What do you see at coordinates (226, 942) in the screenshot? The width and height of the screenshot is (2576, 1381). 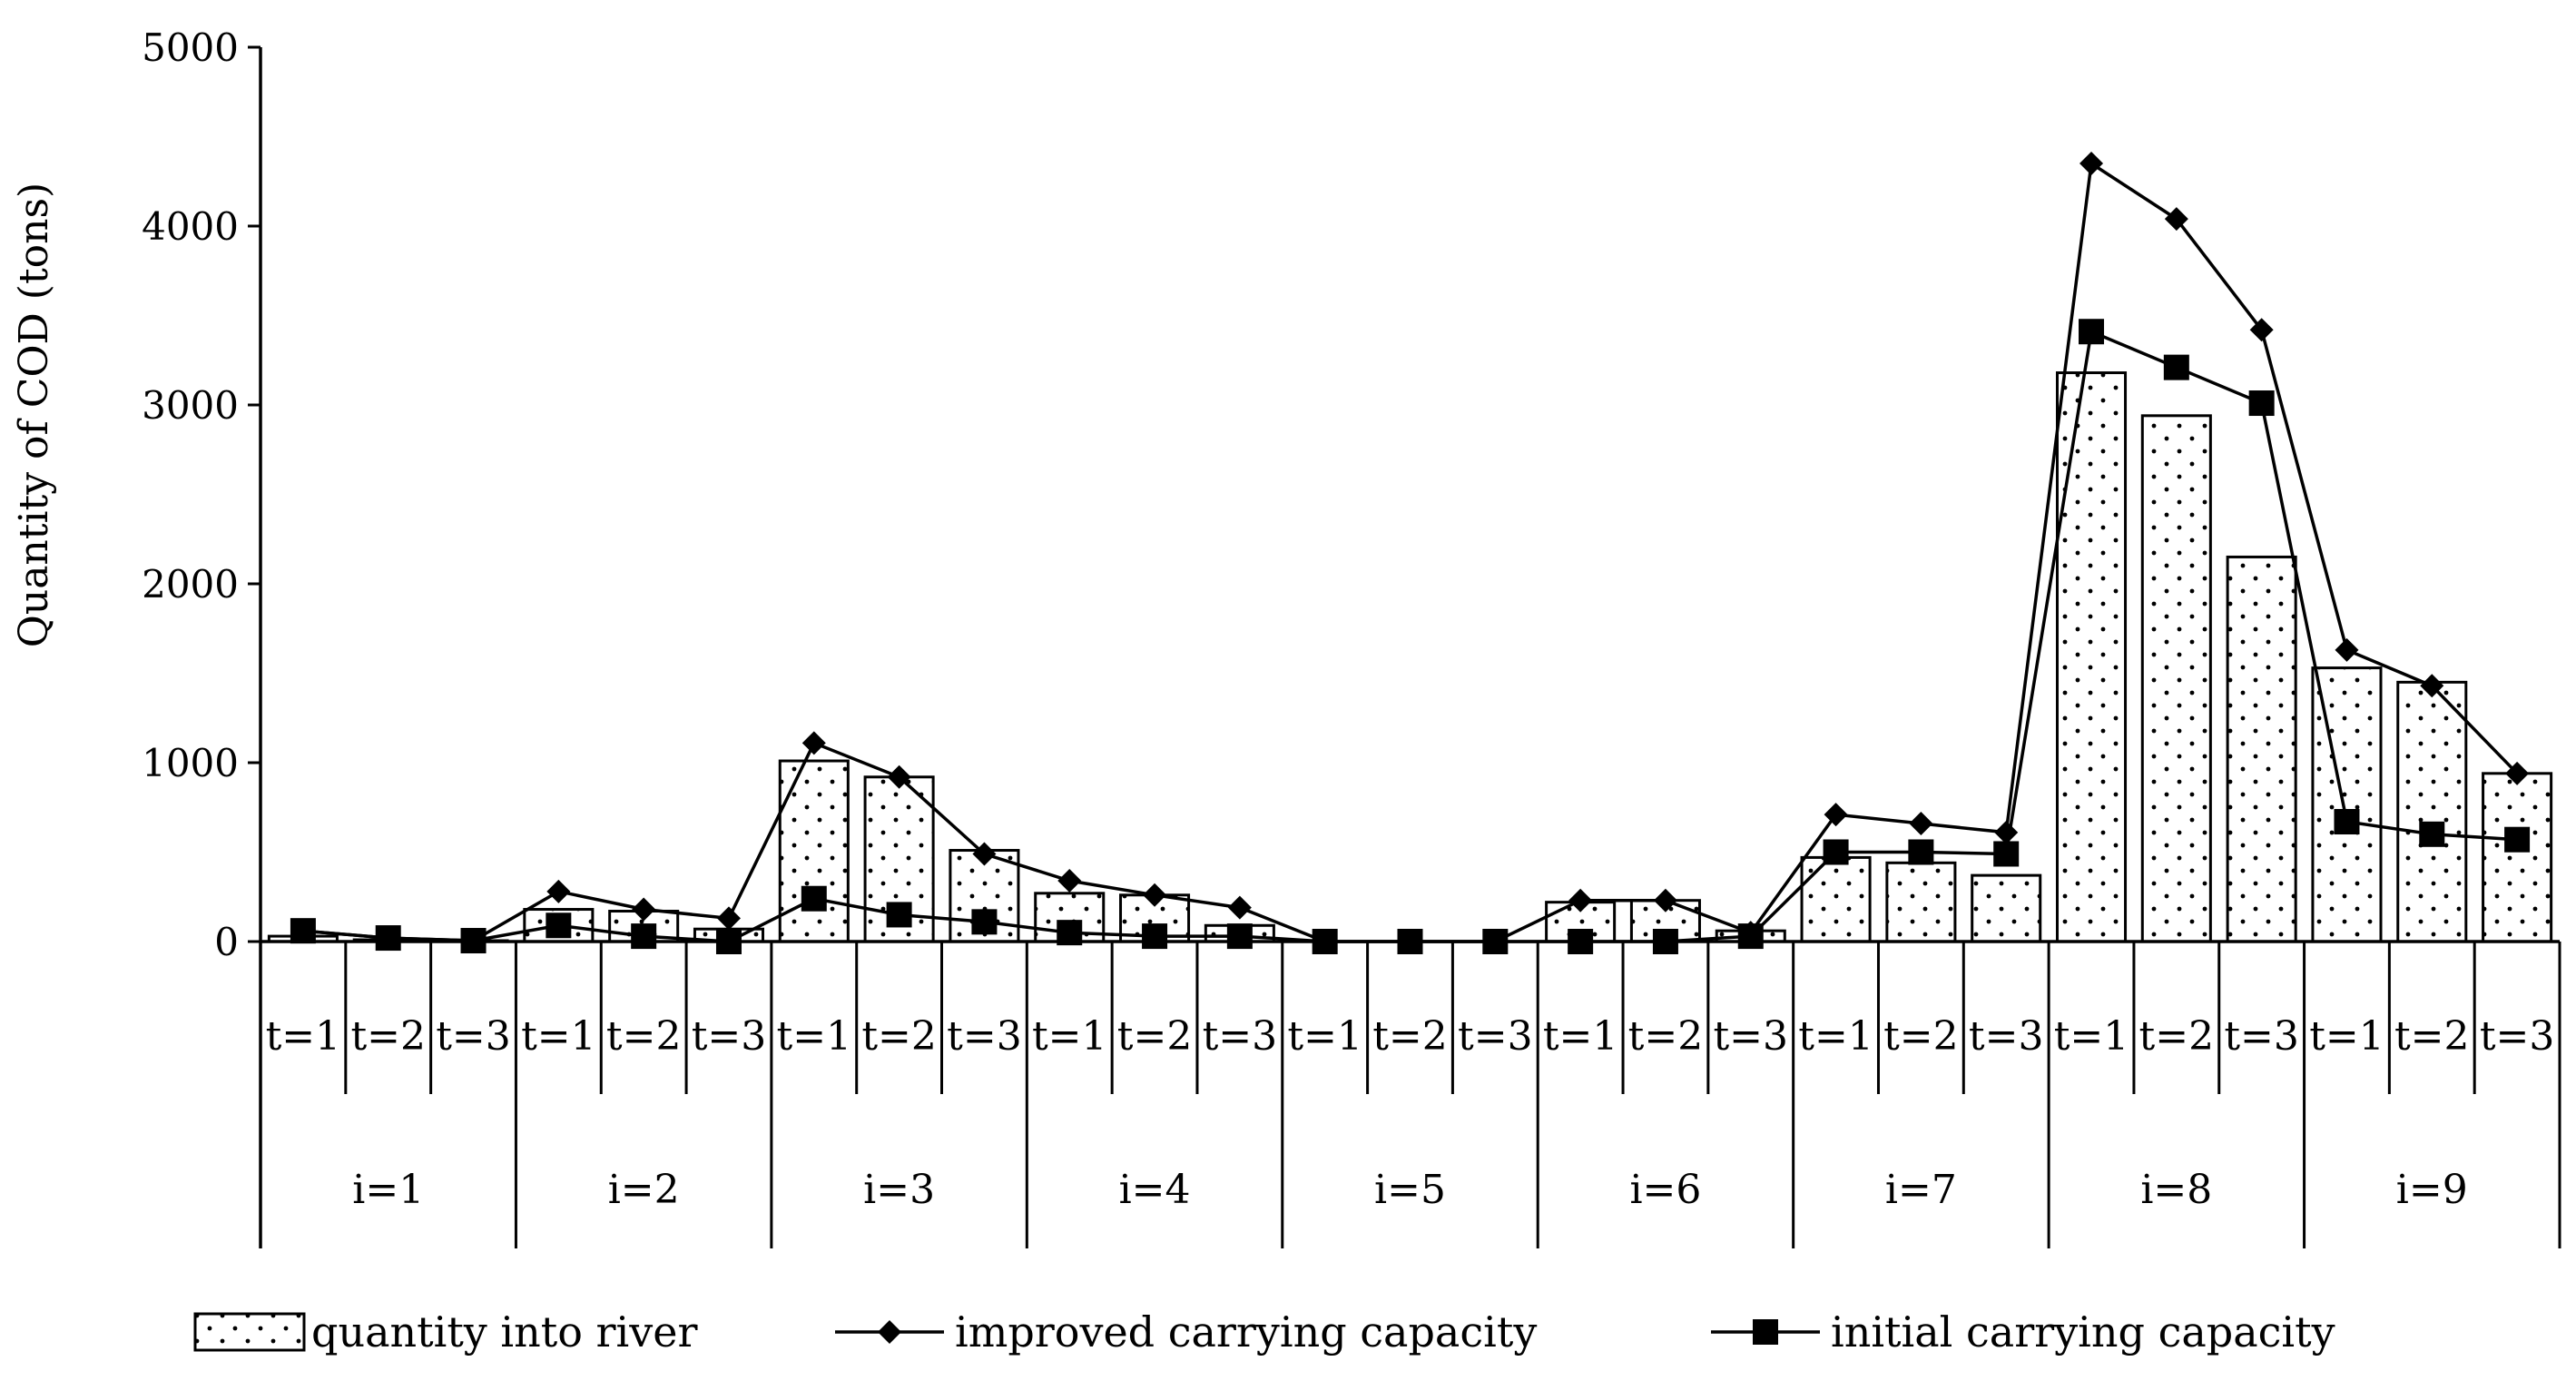 I see `y-tick-label: 0` at bounding box center [226, 942].